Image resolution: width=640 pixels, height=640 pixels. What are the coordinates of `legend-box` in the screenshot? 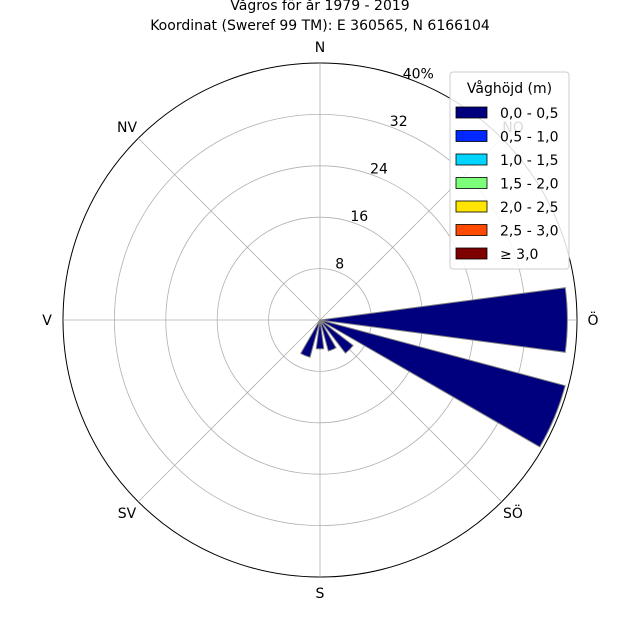 It's located at (509, 170).